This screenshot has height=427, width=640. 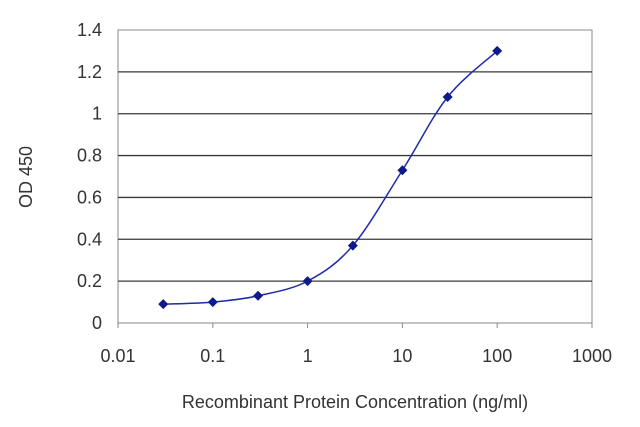 I want to click on x-tick-label: 1000, so click(x=592, y=356).